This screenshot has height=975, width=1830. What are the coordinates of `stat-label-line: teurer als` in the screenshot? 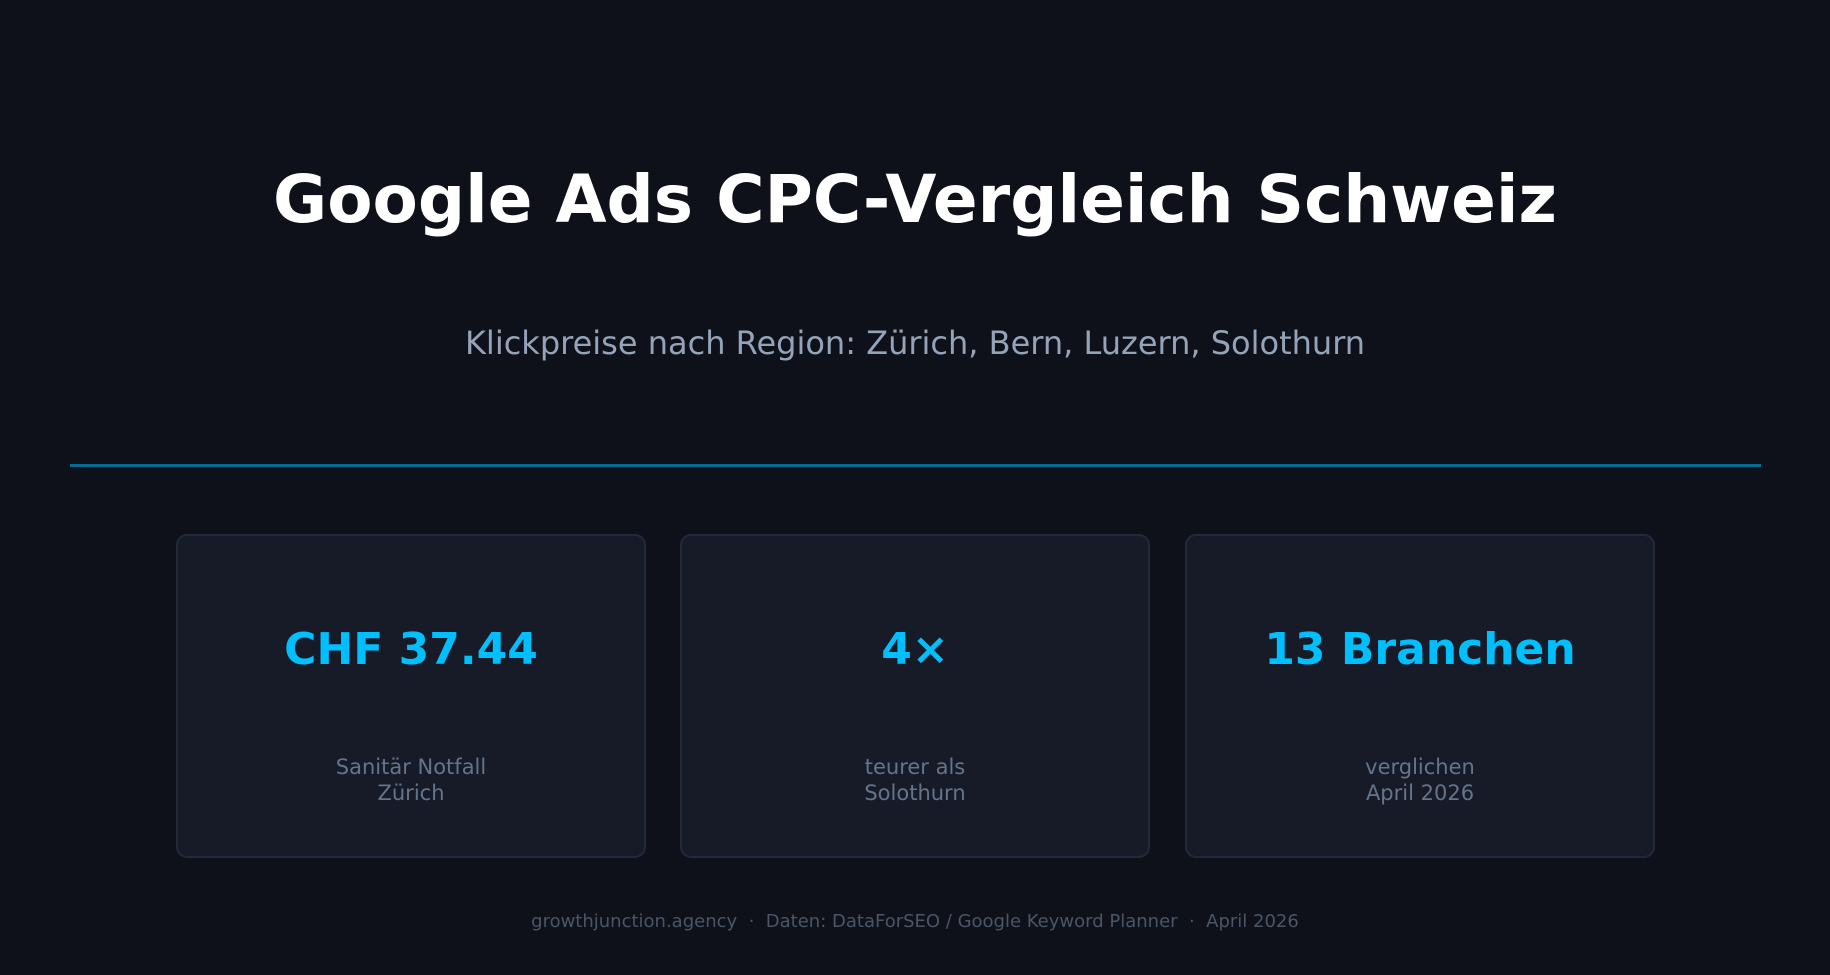 It's located at (915, 767).